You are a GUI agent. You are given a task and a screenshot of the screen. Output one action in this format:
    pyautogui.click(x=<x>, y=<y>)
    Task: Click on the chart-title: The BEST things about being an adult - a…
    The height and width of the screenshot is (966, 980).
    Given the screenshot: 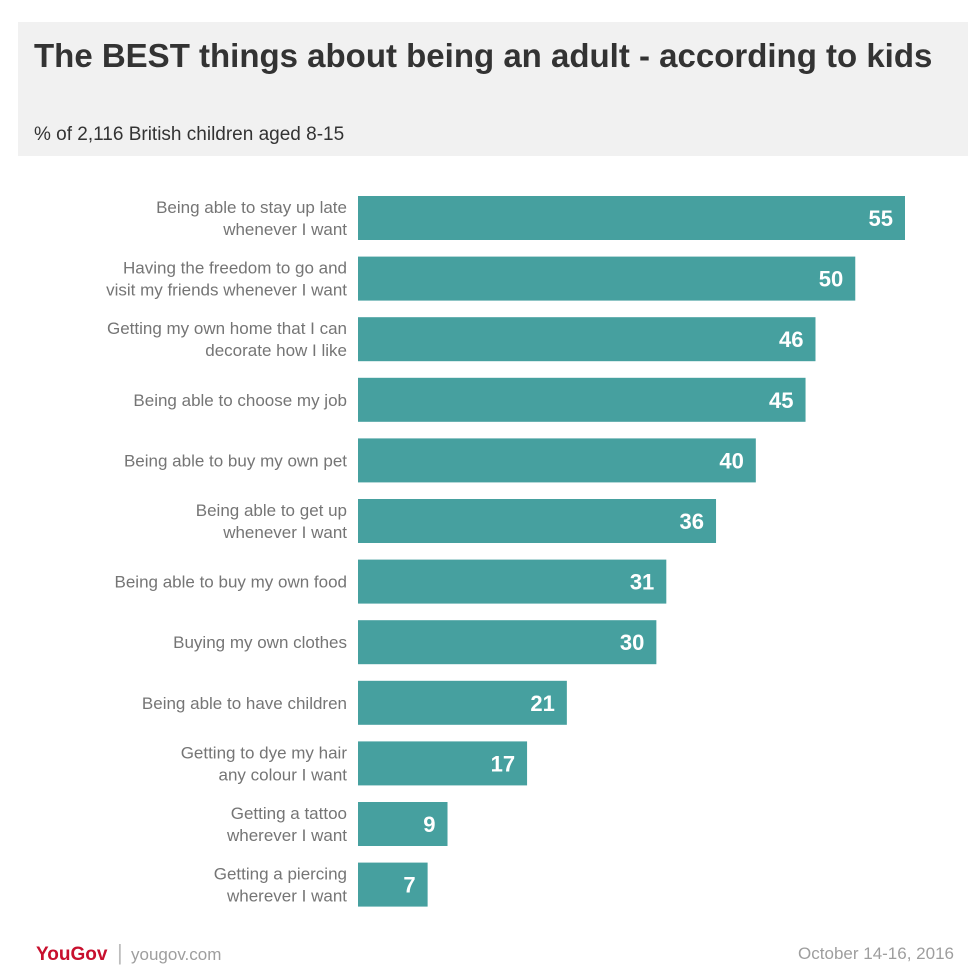 What is the action you would take?
    pyautogui.click(x=483, y=55)
    